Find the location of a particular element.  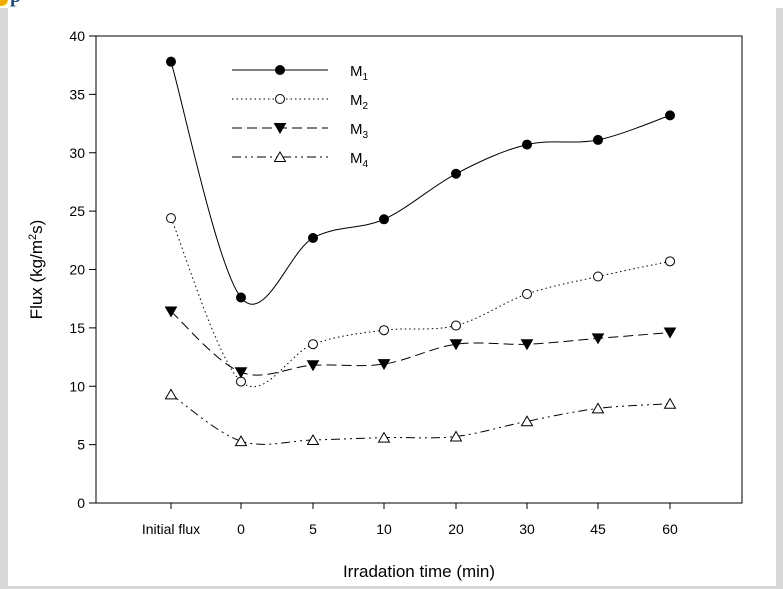

x-tick-label: Initial flux is located at coordinates (171, 529).